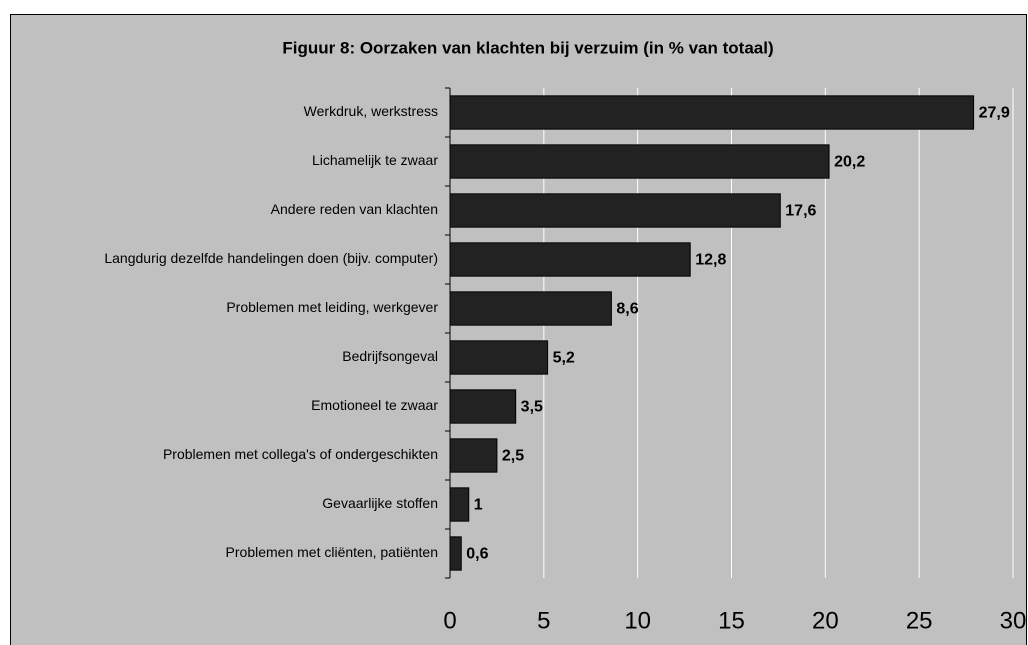 The height and width of the screenshot is (645, 1028). Describe the element at coordinates (354, 209) in the screenshot. I see `y-tick-label: Andere reden van klachten` at that location.